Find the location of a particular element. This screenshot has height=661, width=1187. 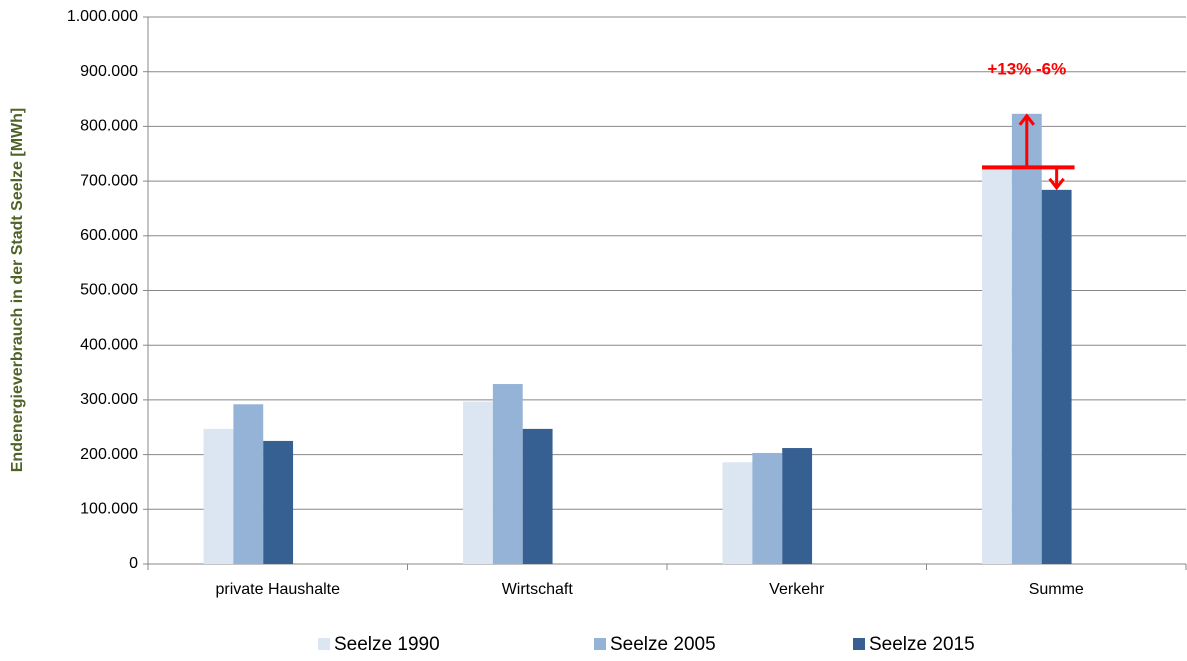

y-tick-label: 100.000 is located at coordinates (109, 509).